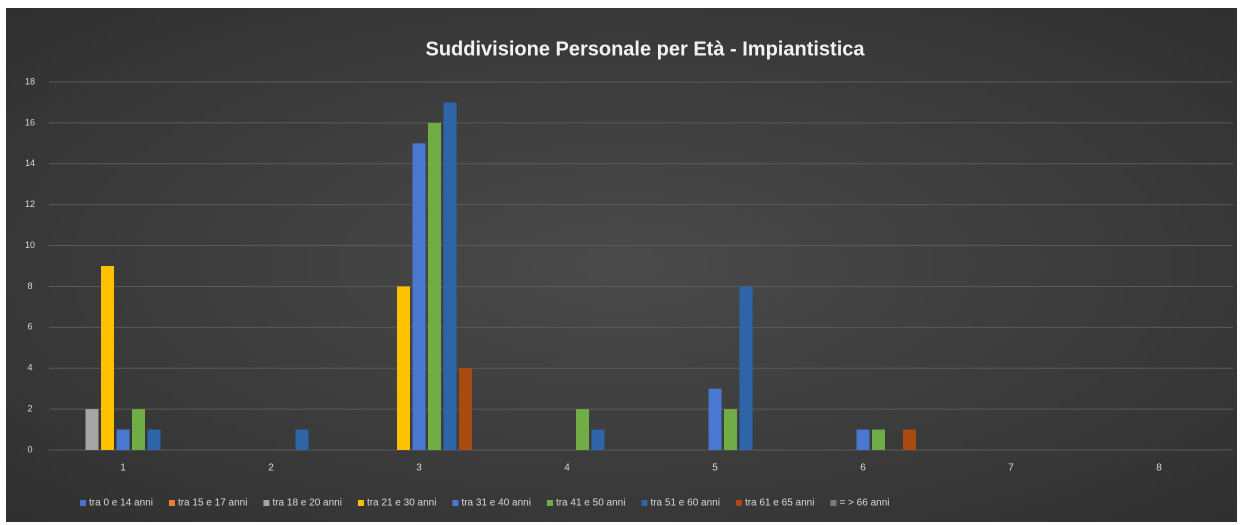 This screenshot has width=1243, height=525. I want to click on y-tick-label: 2, so click(29, 408).